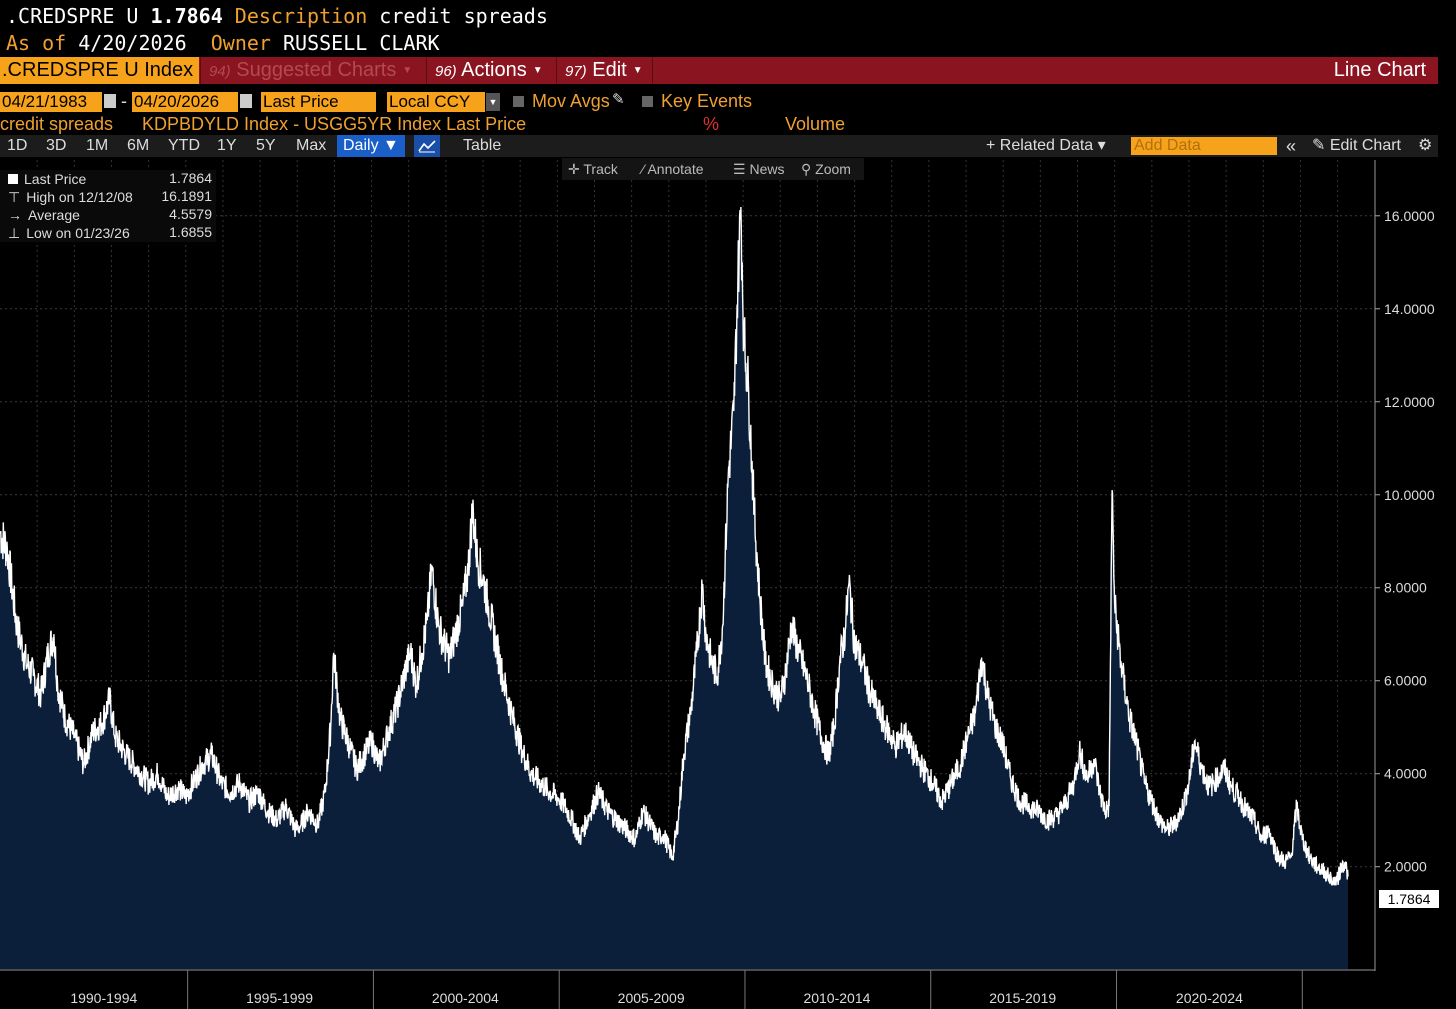 This screenshot has width=1456, height=1009. Describe the element at coordinates (1022, 998) in the screenshot. I see `x-tick-label: 2015-2019` at that location.